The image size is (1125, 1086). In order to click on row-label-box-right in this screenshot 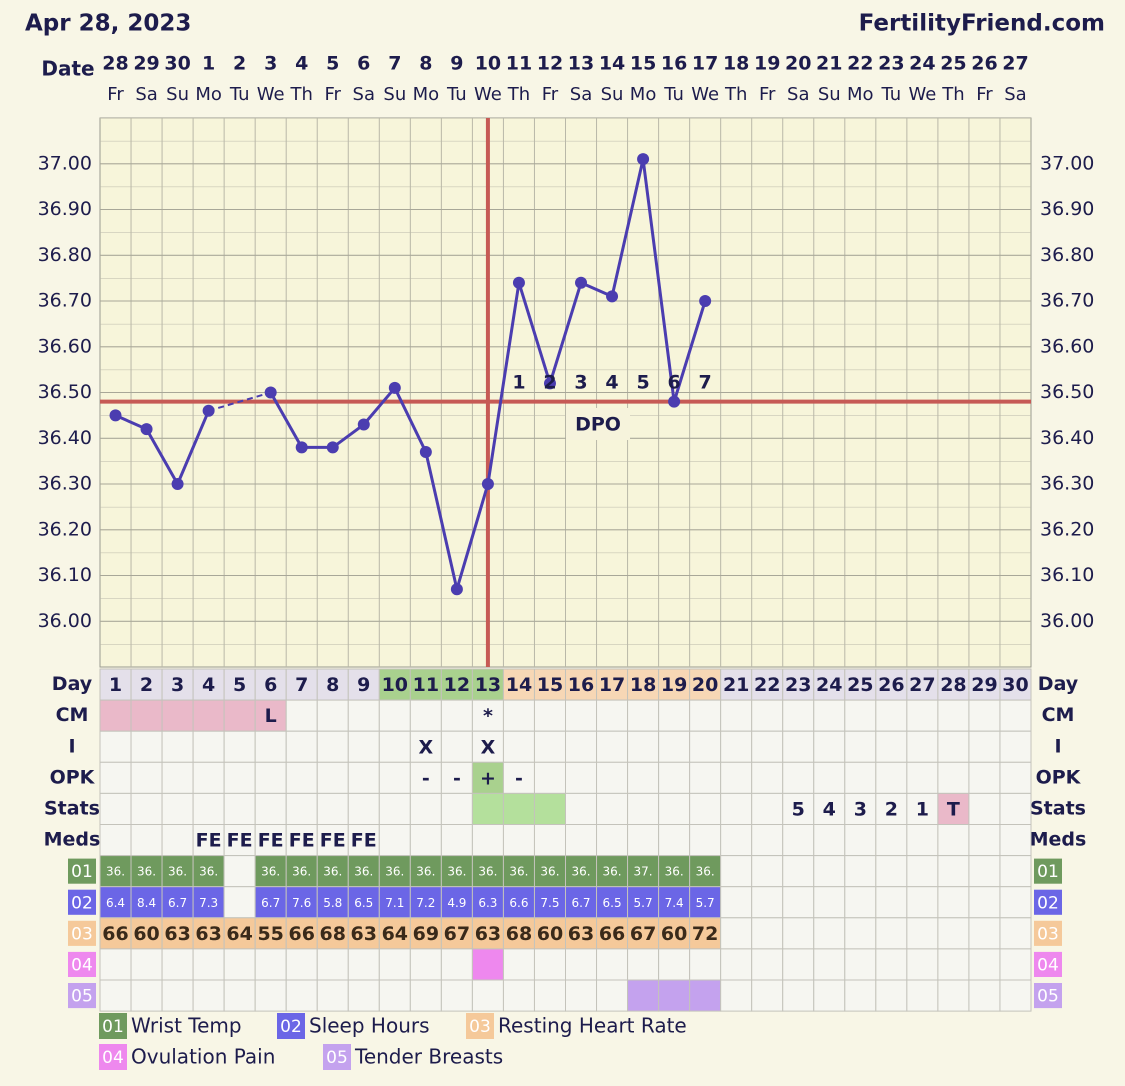, I will do `click(1048, 964)`.